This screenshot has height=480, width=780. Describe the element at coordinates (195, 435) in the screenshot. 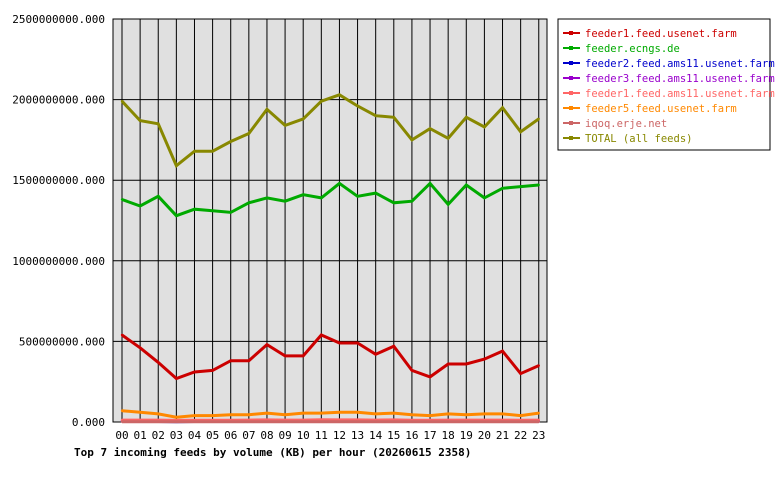

I see `x-tick-label: 04` at that location.